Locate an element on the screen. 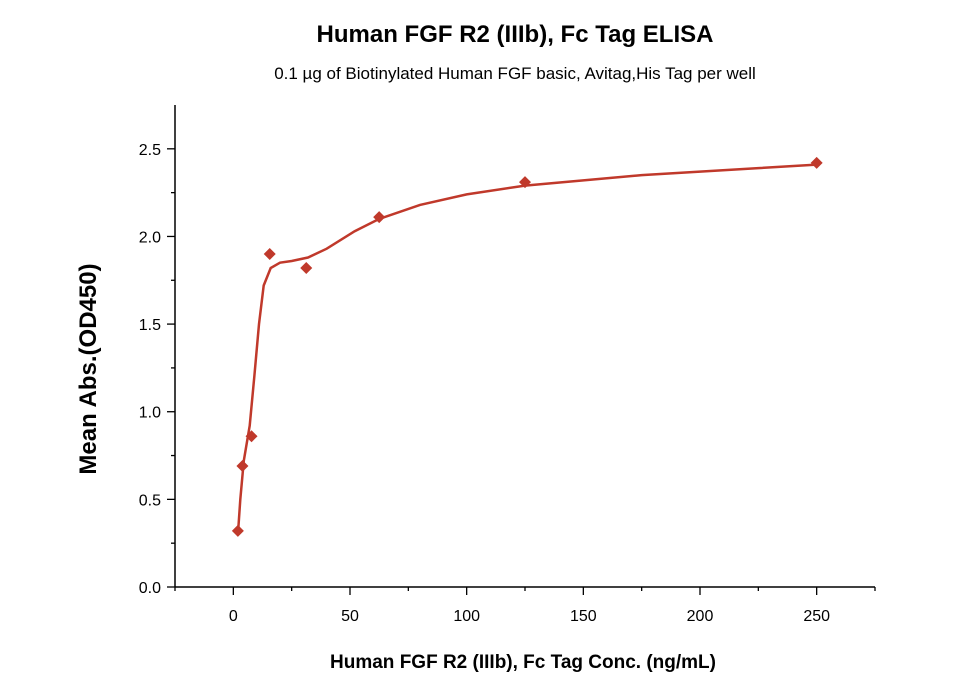 The image size is (959, 685). y-tick-label: 0.5 is located at coordinates (150, 500).